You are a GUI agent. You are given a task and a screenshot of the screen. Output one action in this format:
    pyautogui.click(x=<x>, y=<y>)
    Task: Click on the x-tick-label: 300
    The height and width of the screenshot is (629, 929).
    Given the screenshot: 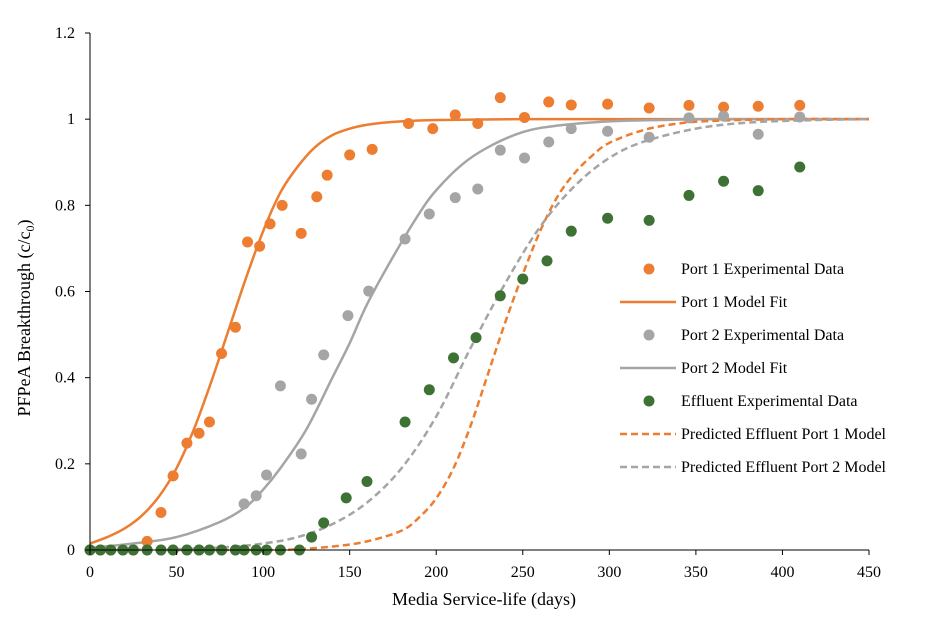 What is the action you would take?
    pyautogui.click(x=609, y=572)
    